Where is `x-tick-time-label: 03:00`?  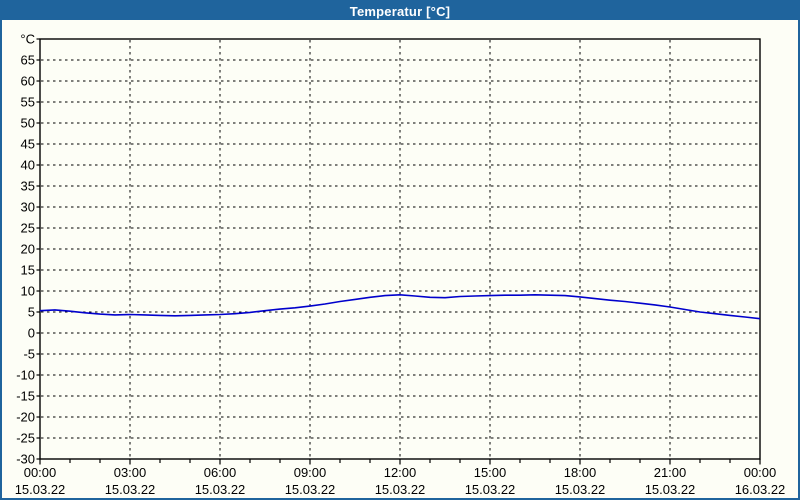 x-tick-time-label: 03:00 is located at coordinates (130, 472).